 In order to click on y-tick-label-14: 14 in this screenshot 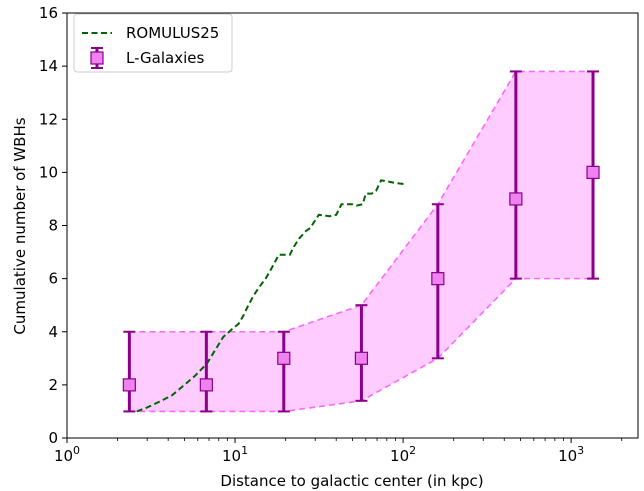, I will do `click(48, 66)`.